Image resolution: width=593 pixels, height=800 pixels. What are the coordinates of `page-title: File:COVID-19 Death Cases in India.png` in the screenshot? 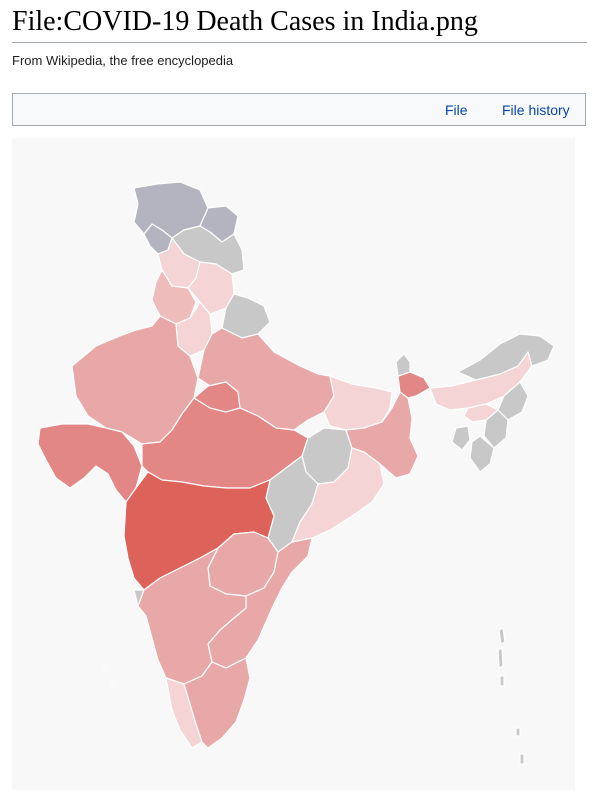 It's located at (299, 23).